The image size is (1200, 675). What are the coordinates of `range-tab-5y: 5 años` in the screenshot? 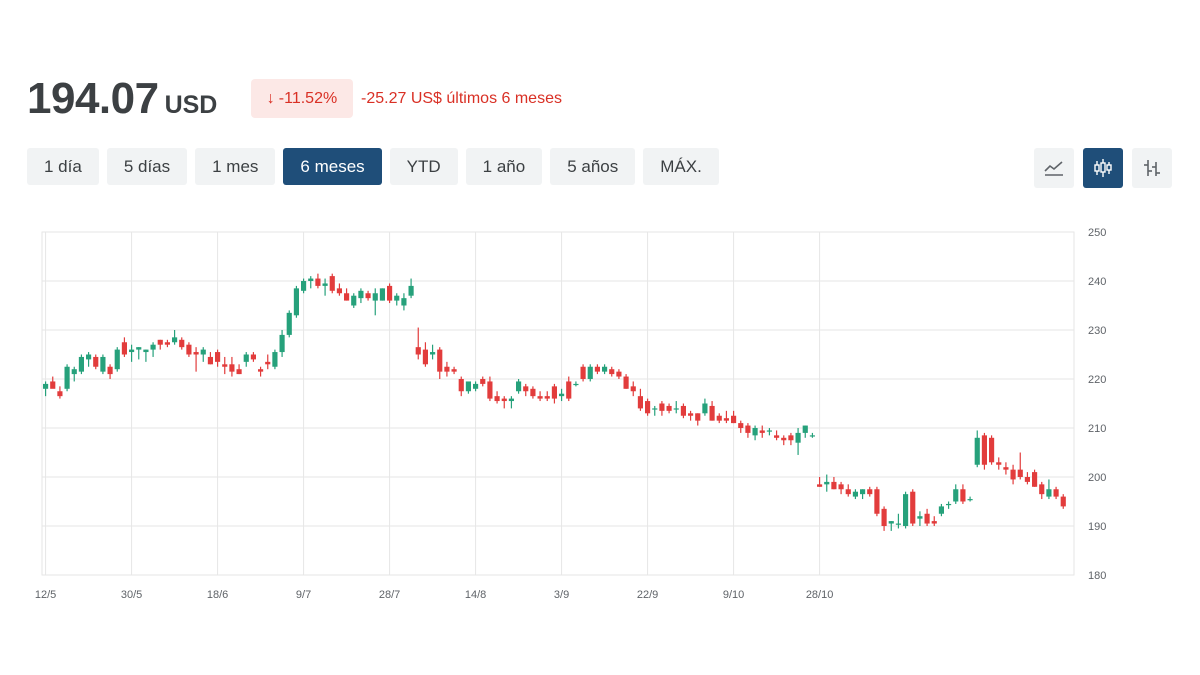 It's located at (593, 166).